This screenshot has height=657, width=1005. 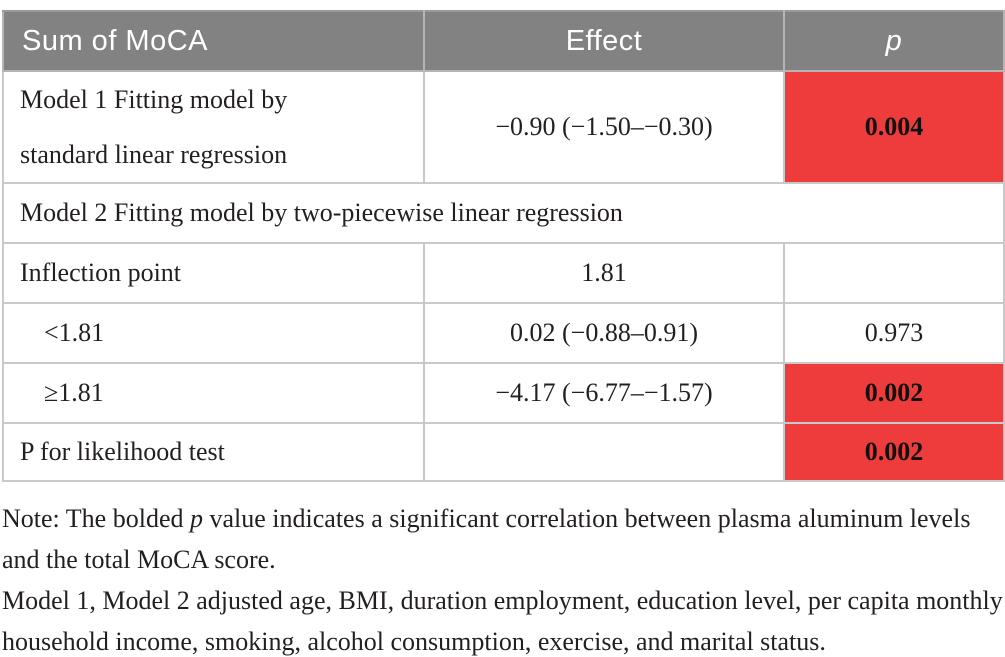 I want to click on inflection-point-label: Inflection point, so click(x=213, y=273).